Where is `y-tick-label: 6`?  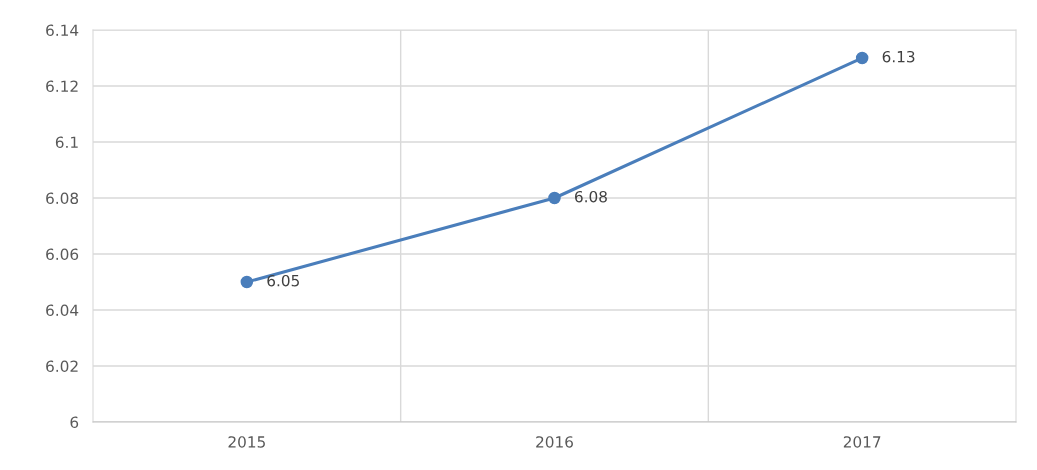
y-tick-label: 6 is located at coordinates (74, 422).